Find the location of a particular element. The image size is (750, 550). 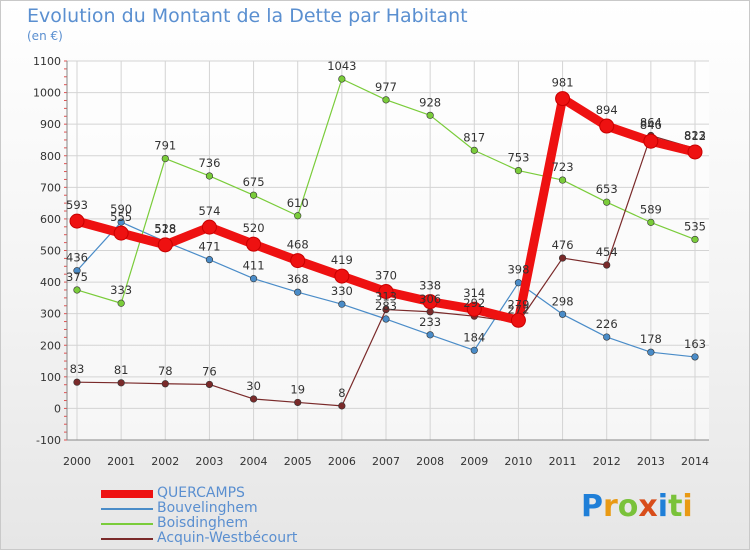

data-label: 723 is located at coordinates (563, 167).